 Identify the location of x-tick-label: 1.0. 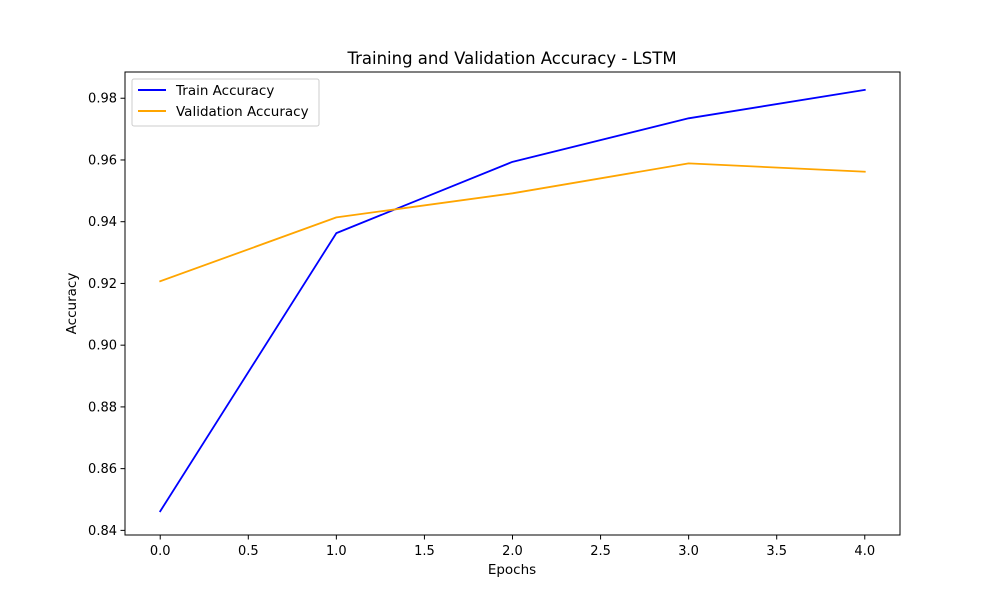
(336, 551).